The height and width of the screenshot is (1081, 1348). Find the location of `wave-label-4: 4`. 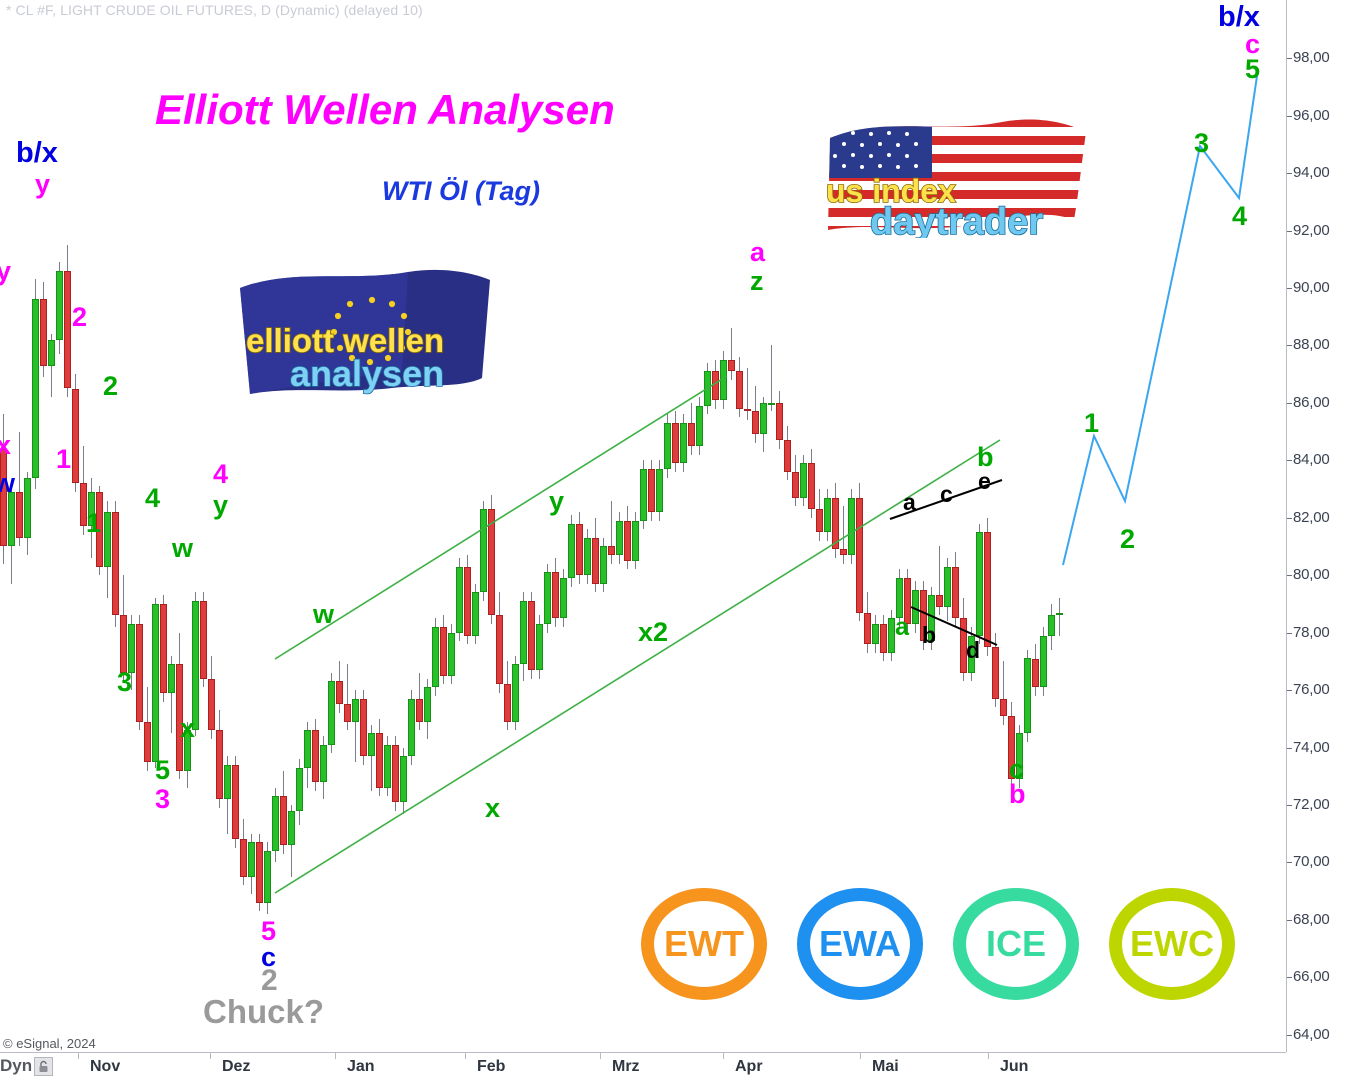

wave-label-4: 4 is located at coordinates (221, 474).